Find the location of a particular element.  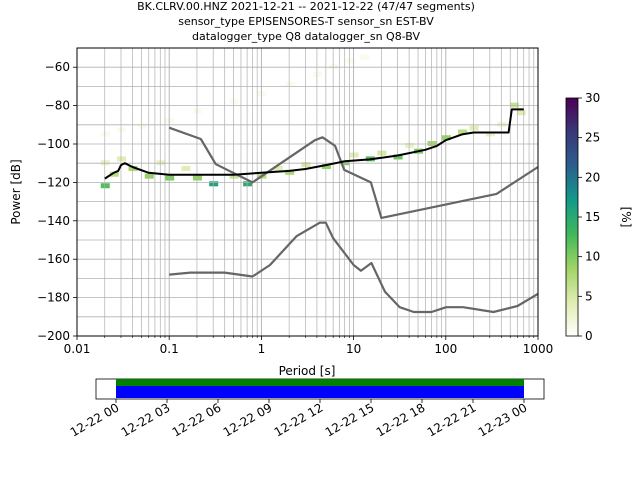

coverage-bar-blue is located at coordinates (320, 392).